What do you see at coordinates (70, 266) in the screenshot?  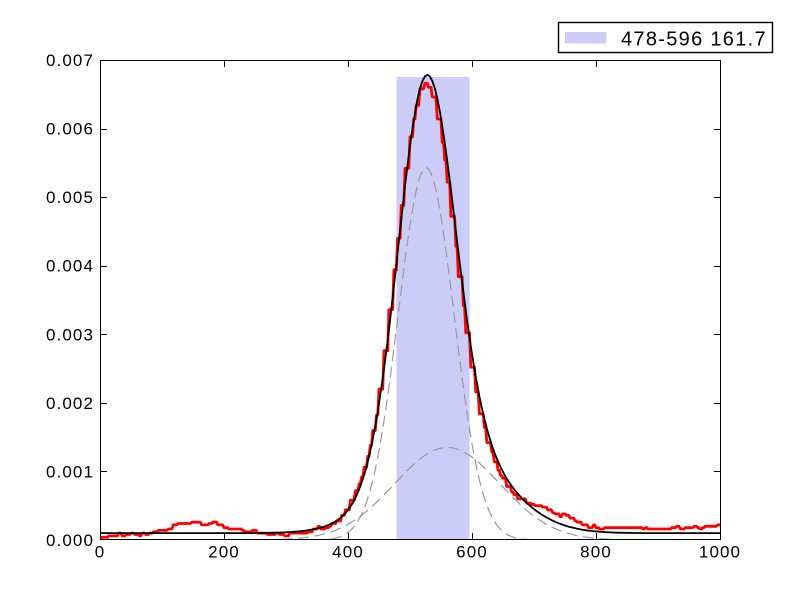 I see `svg-text: 0.004` at bounding box center [70, 266].